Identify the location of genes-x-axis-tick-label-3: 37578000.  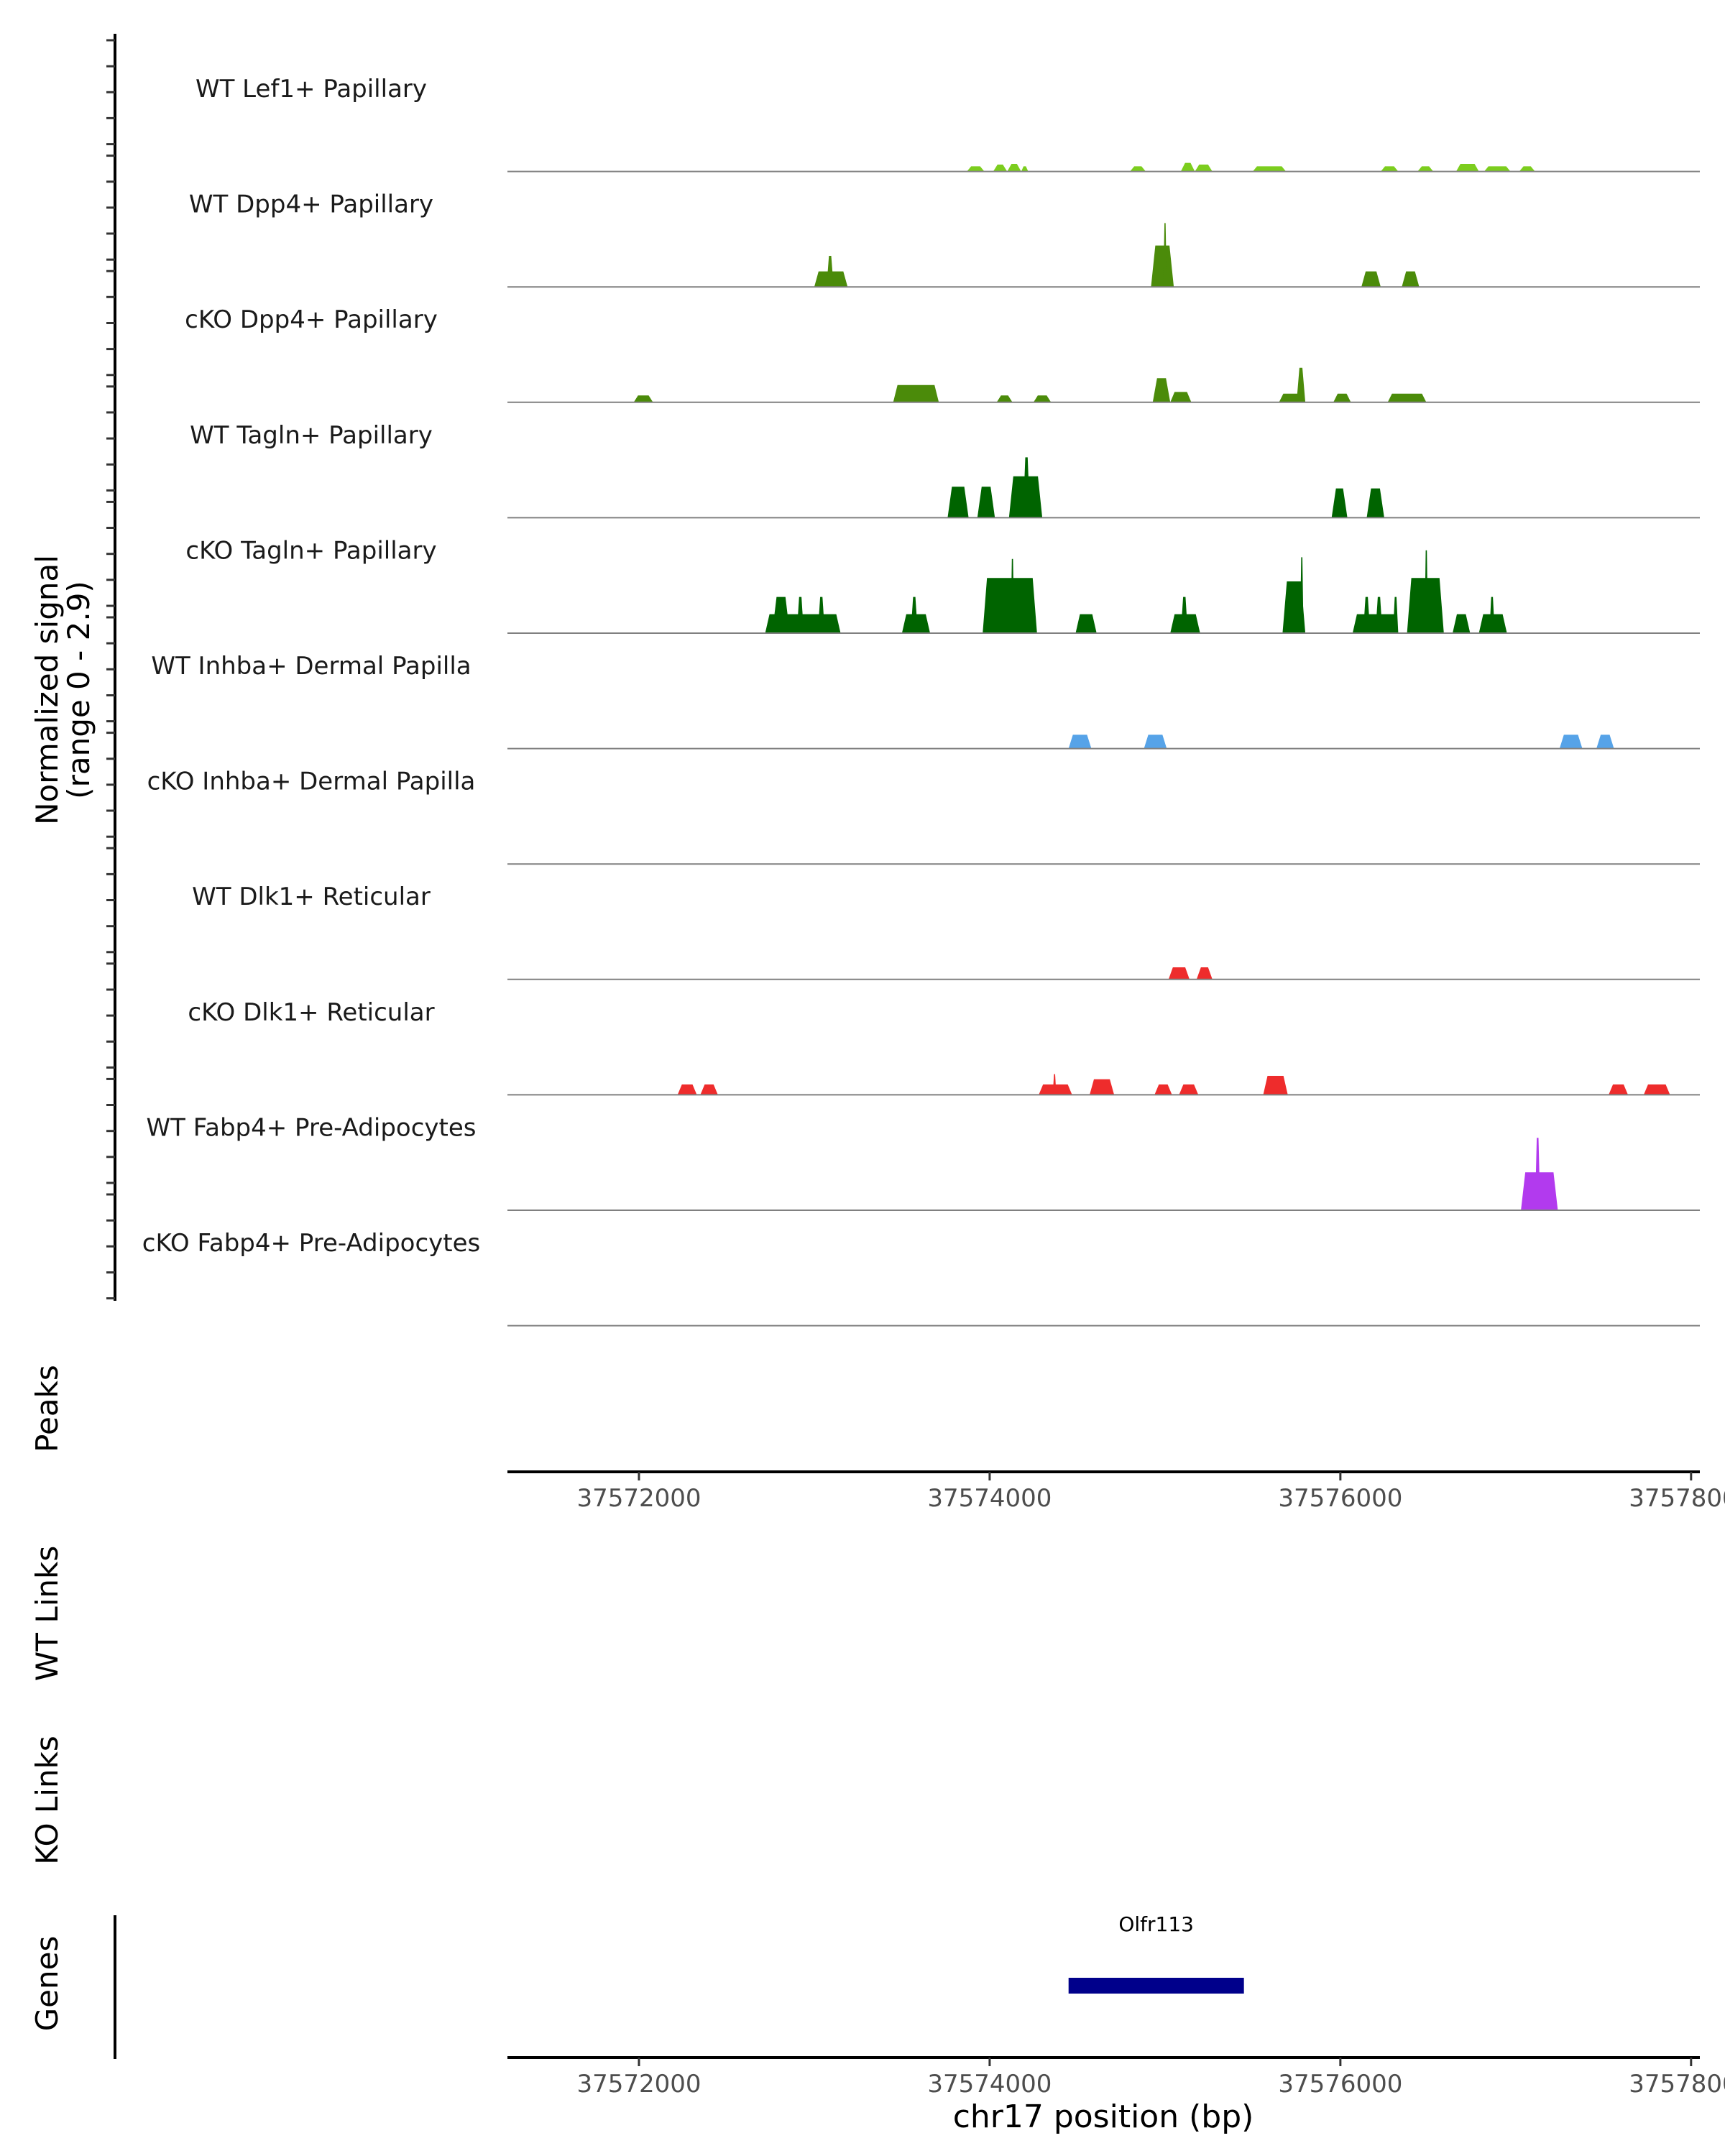
(1677, 2084).